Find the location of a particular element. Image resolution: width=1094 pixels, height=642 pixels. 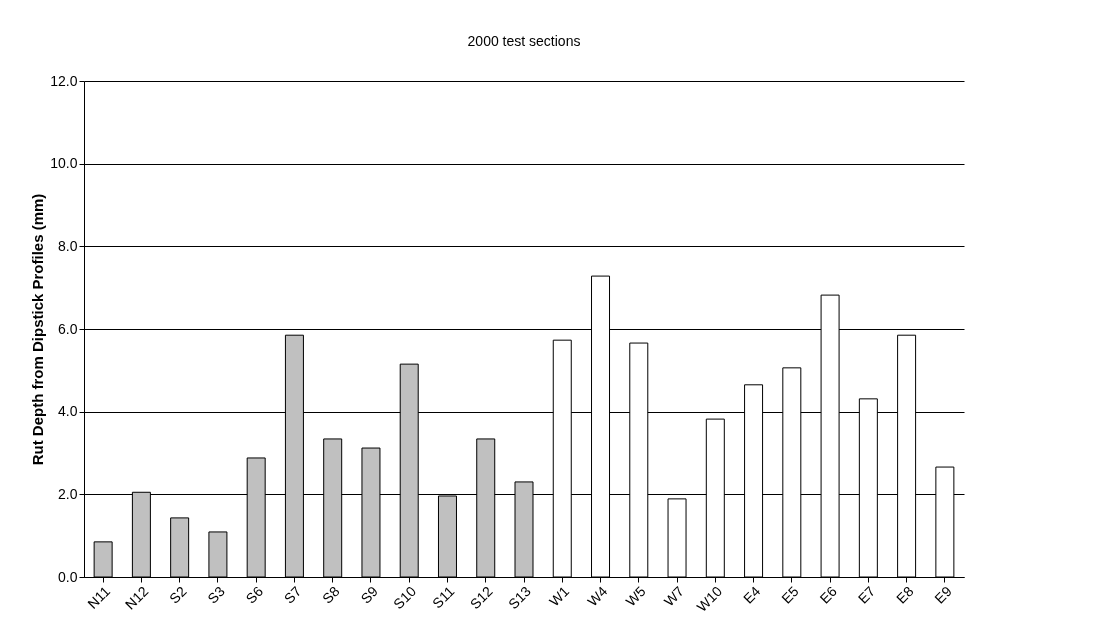

y-axis-title: Rut Depth from Dipstick Profiles (mm) is located at coordinates (38, 329).